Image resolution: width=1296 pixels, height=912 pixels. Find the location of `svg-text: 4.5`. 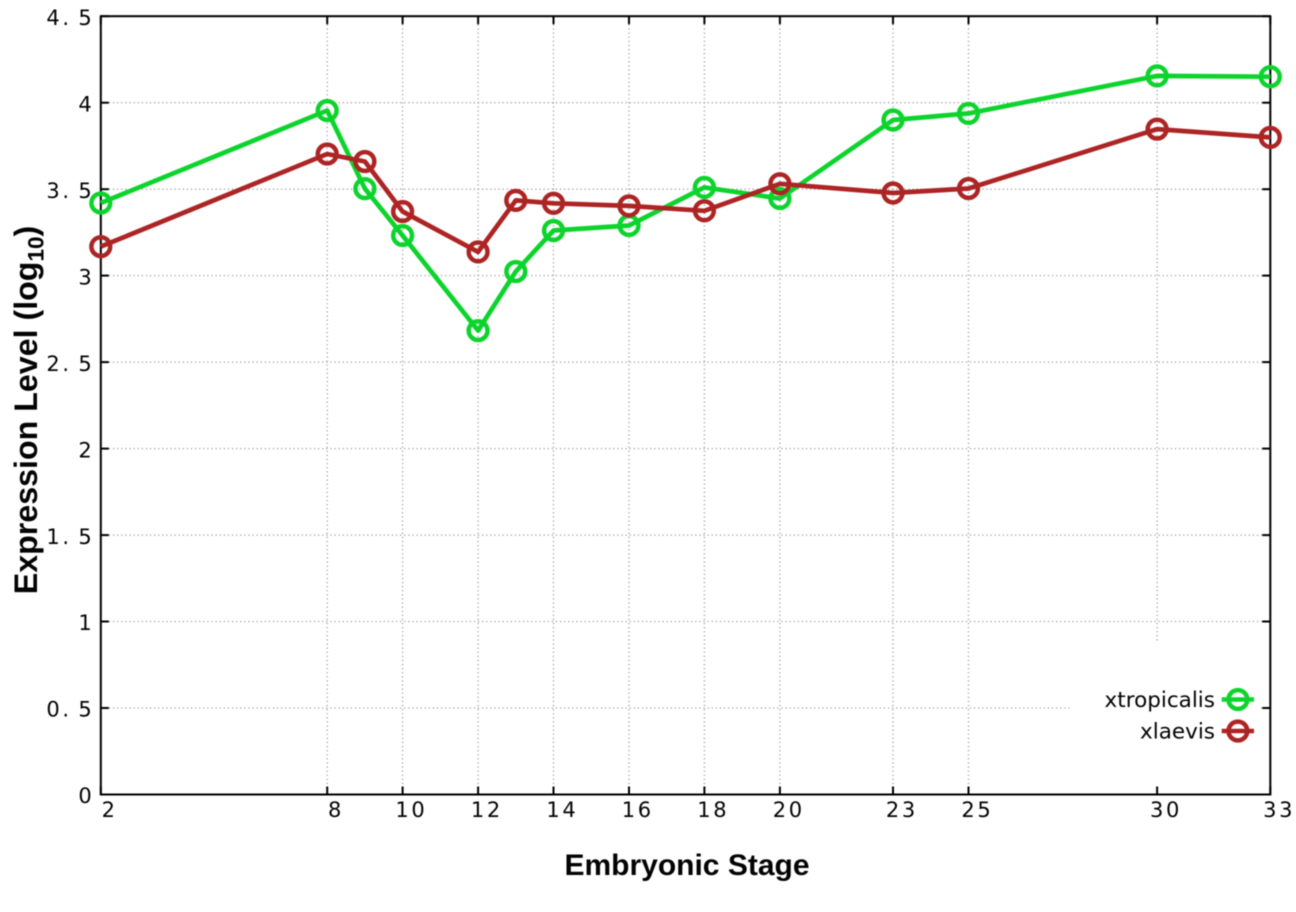

svg-text: 4.5 is located at coordinates (68, 18).